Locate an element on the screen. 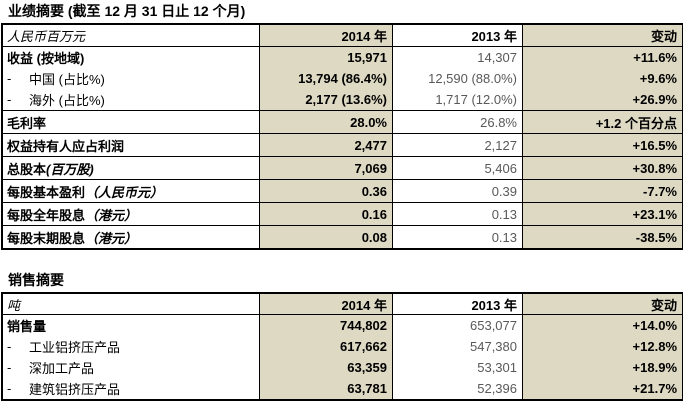 The width and height of the screenshot is (683, 407). row-label: - 工业铝挤压产品 is located at coordinates (131, 346).